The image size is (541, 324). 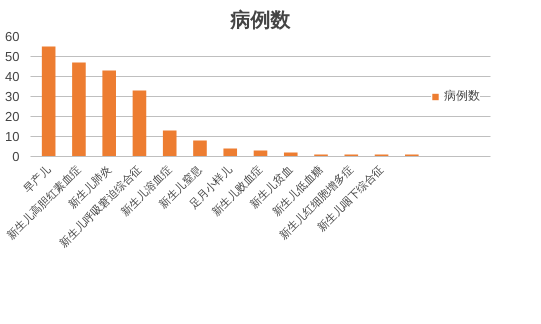 I want to click on y-tick-label: 0, so click(x=16, y=156).